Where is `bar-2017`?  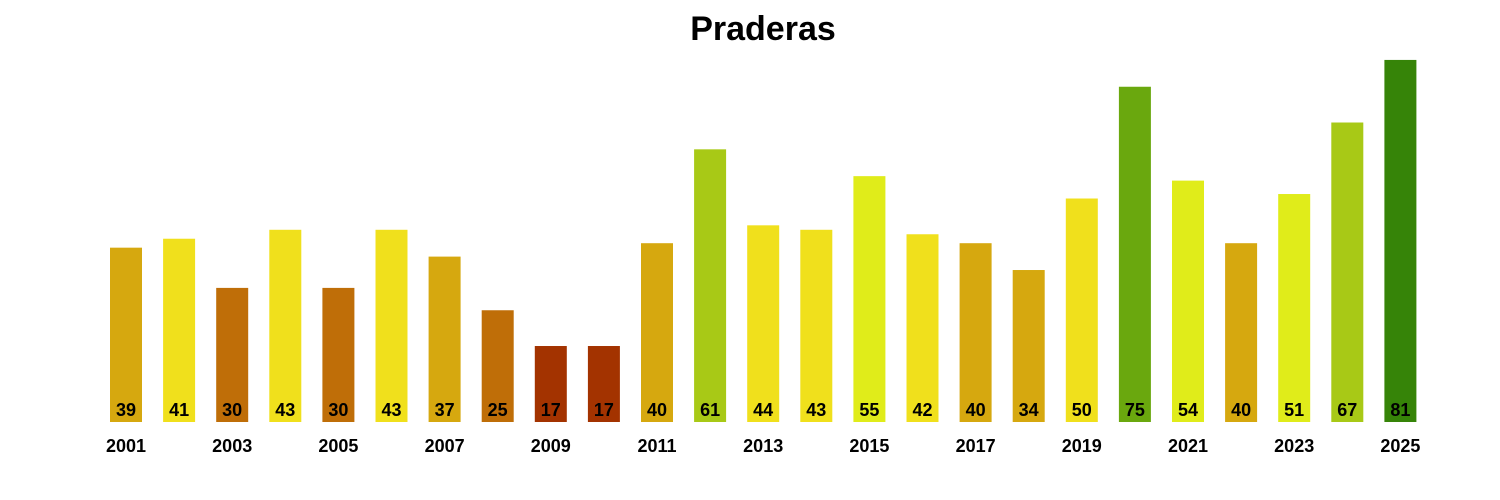 bar-2017 is located at coordinates (975, 332).